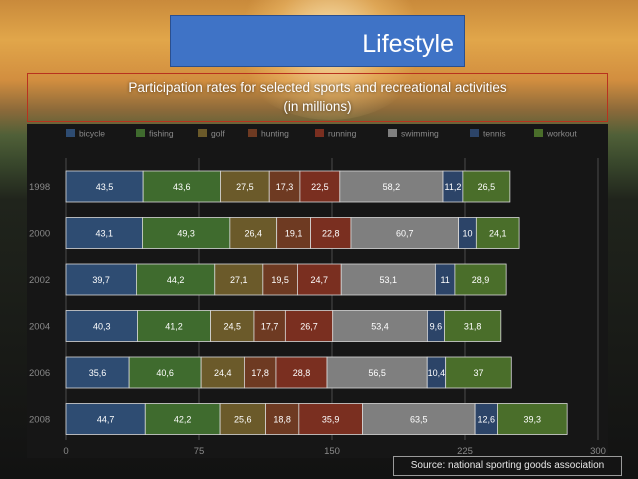  I want to click on data-label-tennis-2008: 12,6, so click(487, 420).